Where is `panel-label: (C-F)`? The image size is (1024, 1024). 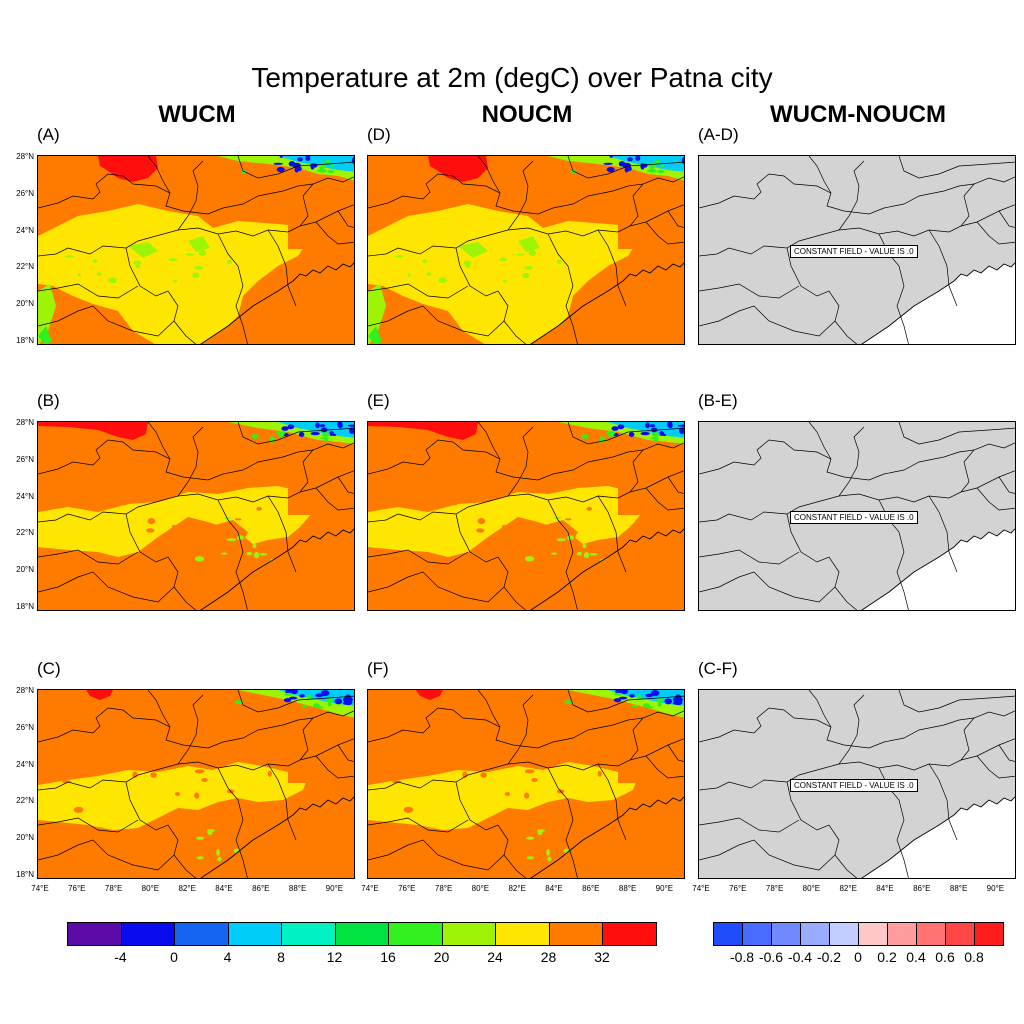 panel-label: (C-F) is located at coordinates (718, 668).